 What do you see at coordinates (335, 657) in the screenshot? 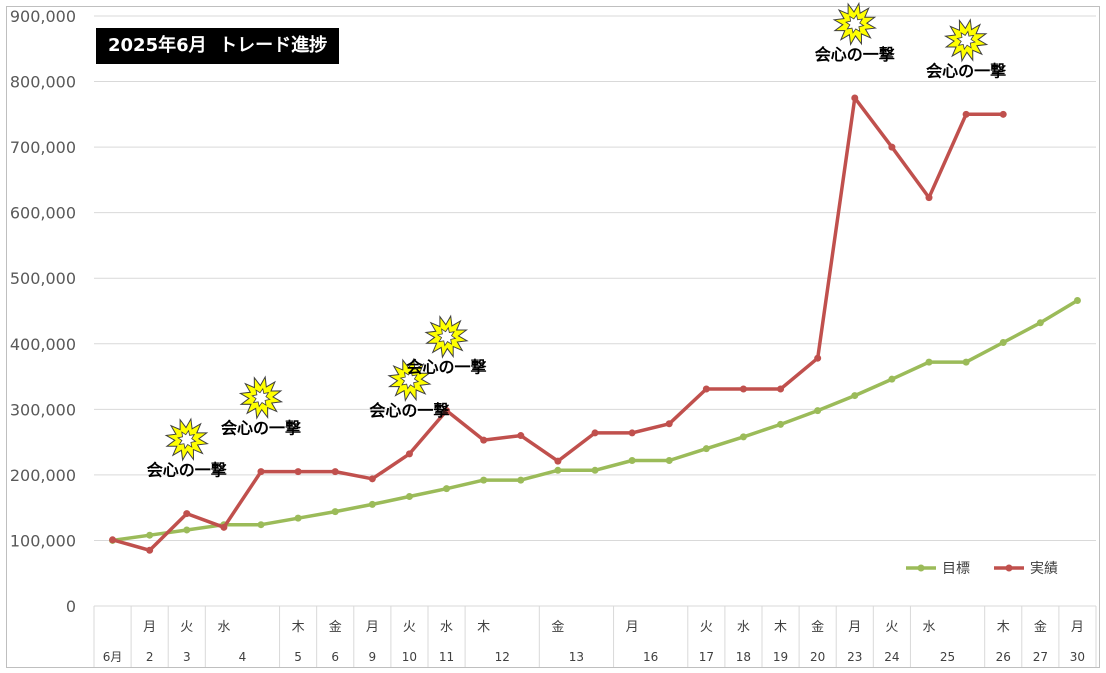
I see `day-label: 6` at bounding box center [335, 657].